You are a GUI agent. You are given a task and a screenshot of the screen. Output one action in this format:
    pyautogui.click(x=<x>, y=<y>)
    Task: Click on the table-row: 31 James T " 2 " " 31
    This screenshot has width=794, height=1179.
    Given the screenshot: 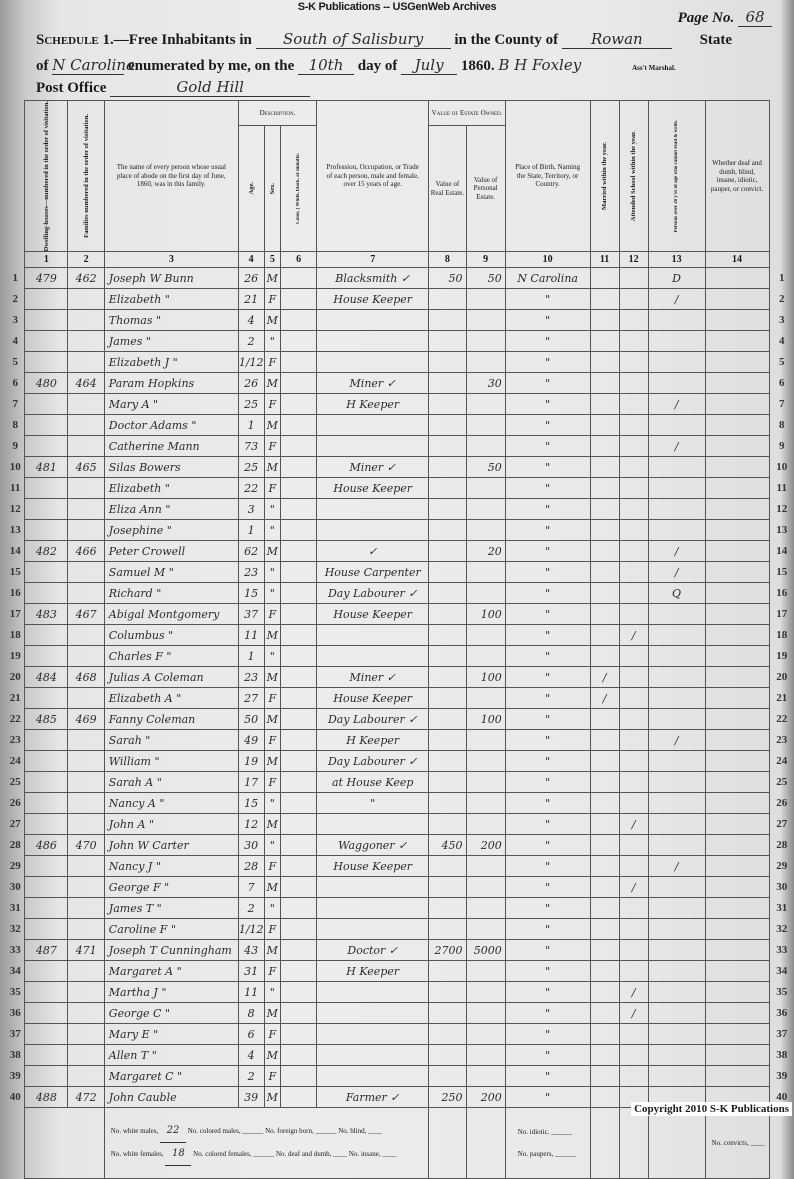 What is the action you would take?
    pyautogui.click(x=400, y=908)
    